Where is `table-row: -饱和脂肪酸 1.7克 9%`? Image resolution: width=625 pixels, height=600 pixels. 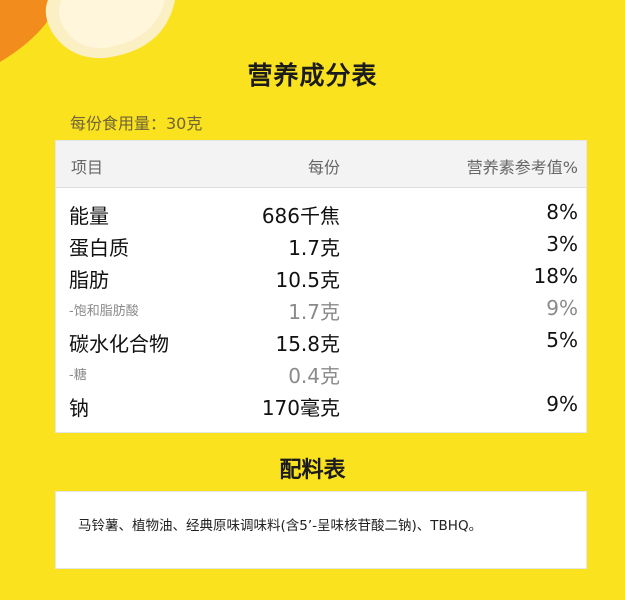
table-row: -饱和脂肪酸 1.7克 9% is located at coordinates (321, 308).